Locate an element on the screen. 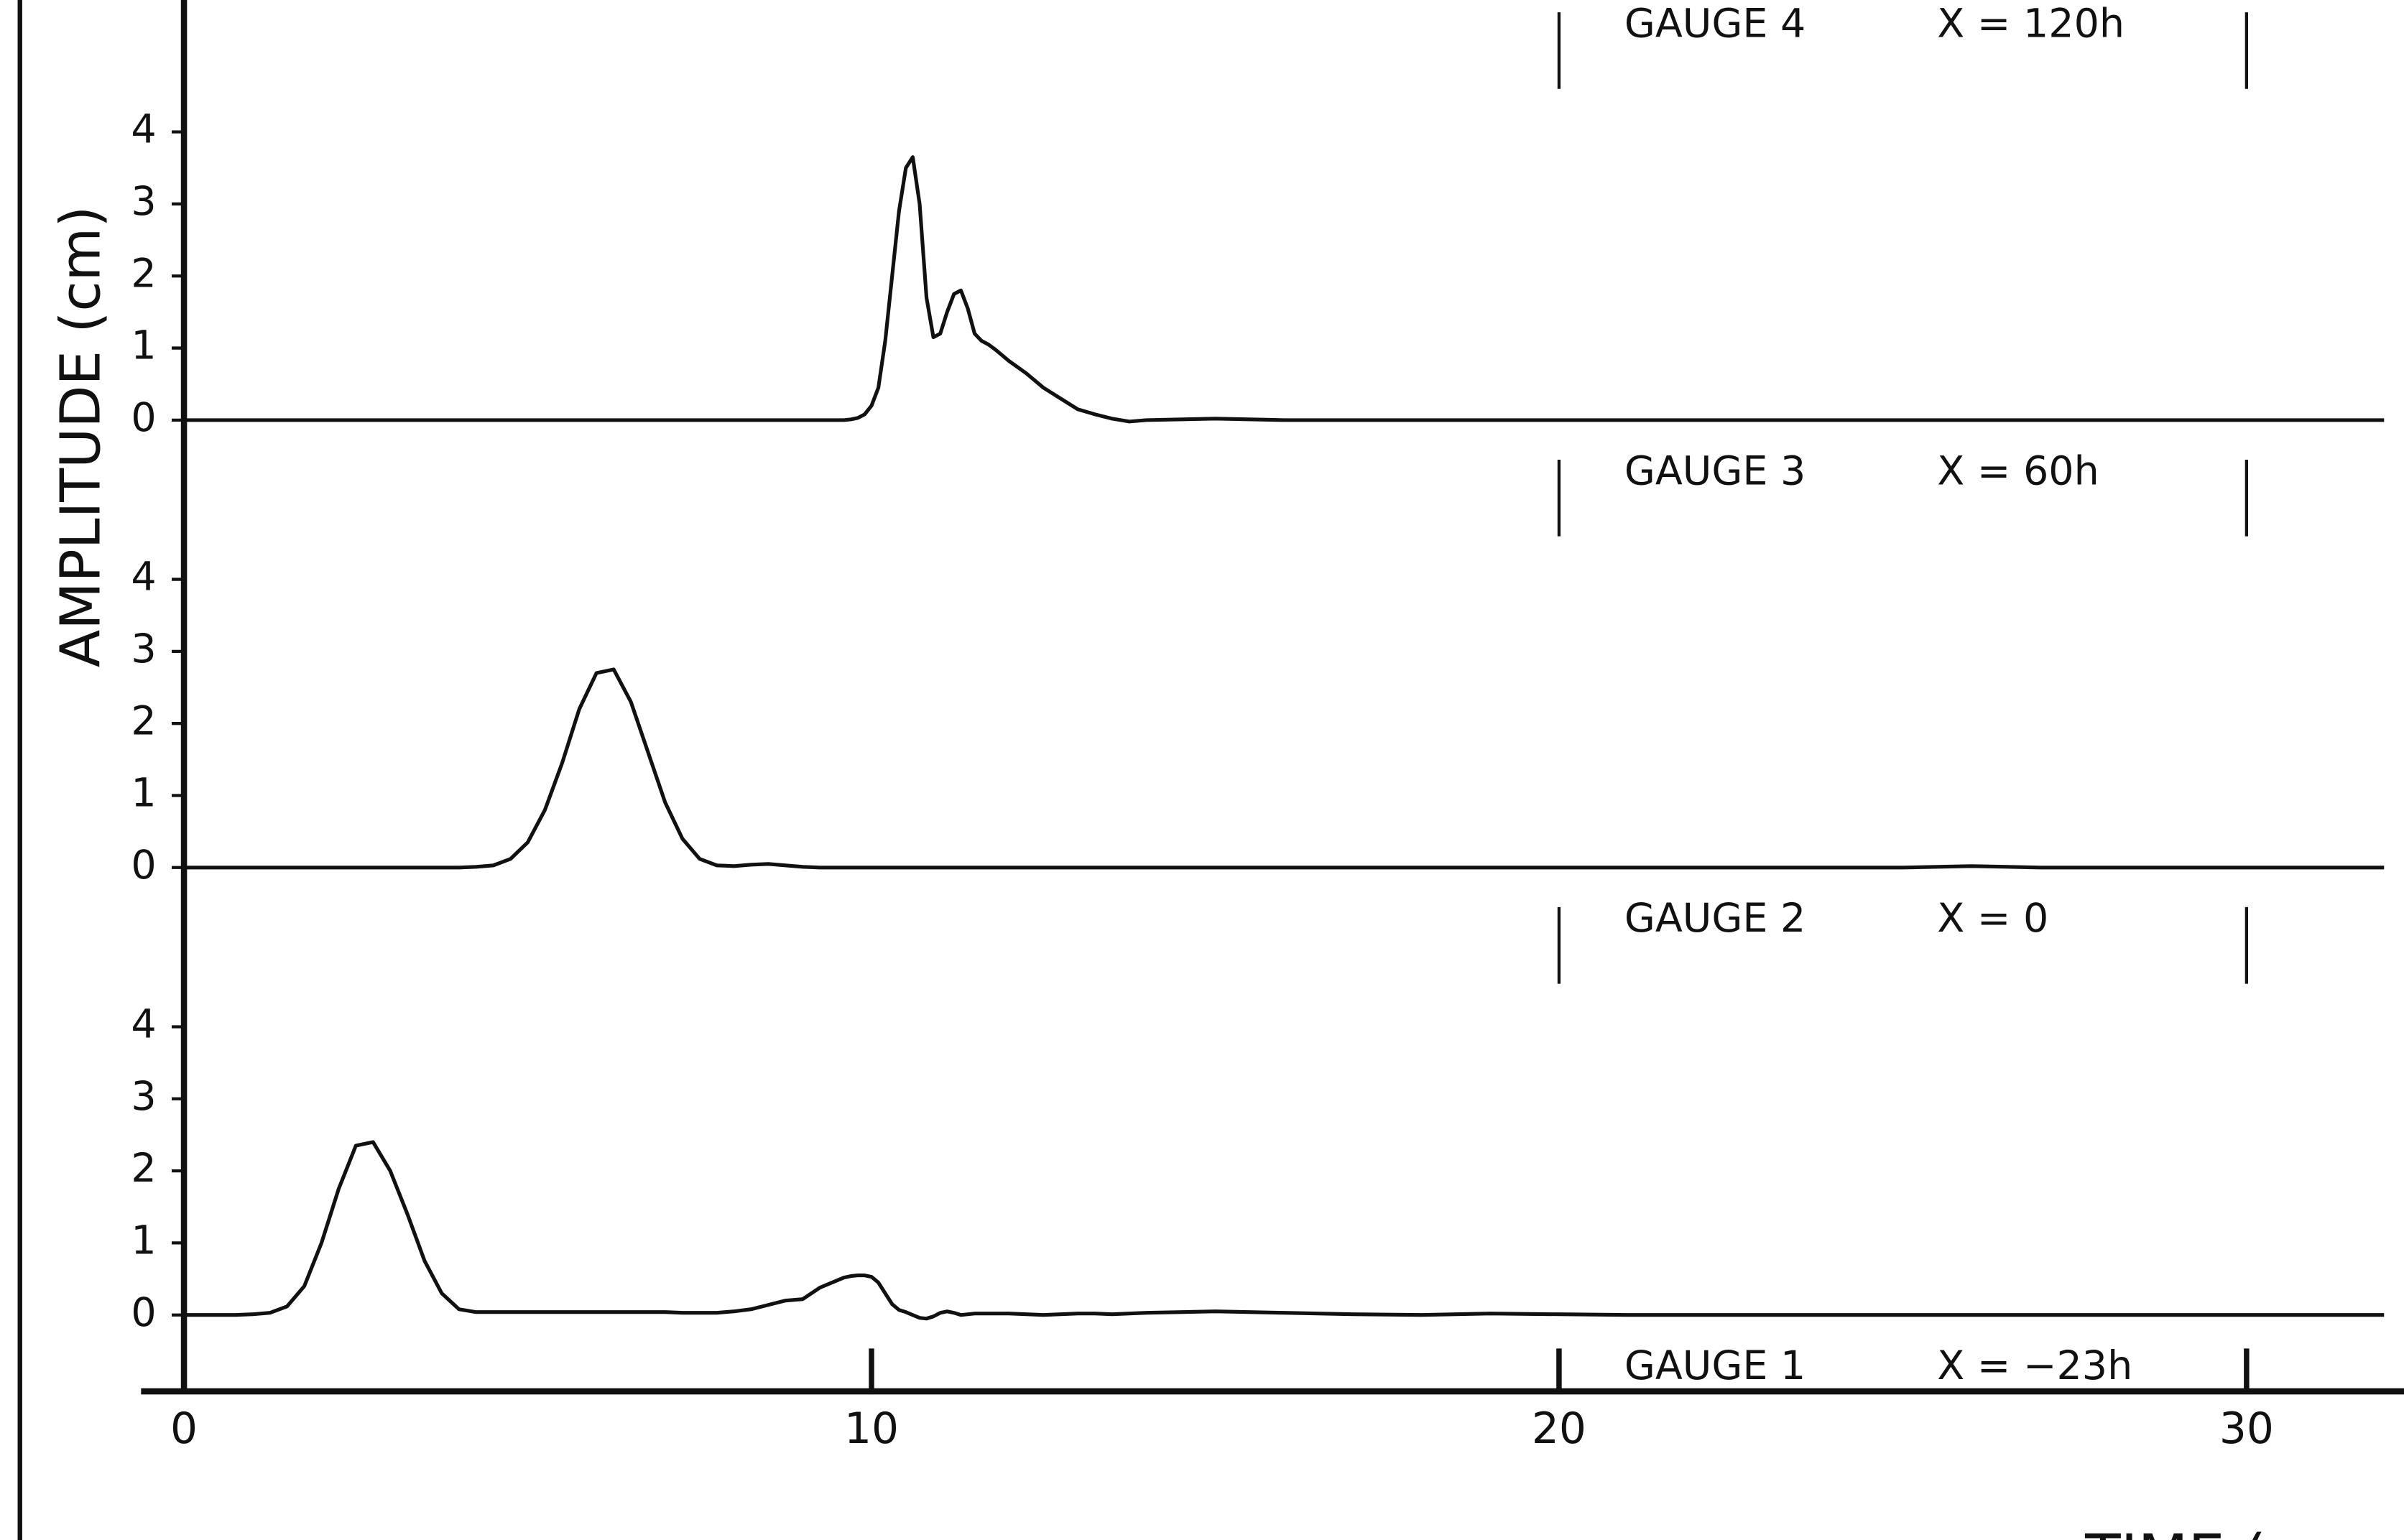 This screenshot has width=2404, height=1540. x-axis-label: TIME ( is located at coordinates (2175, 1531).